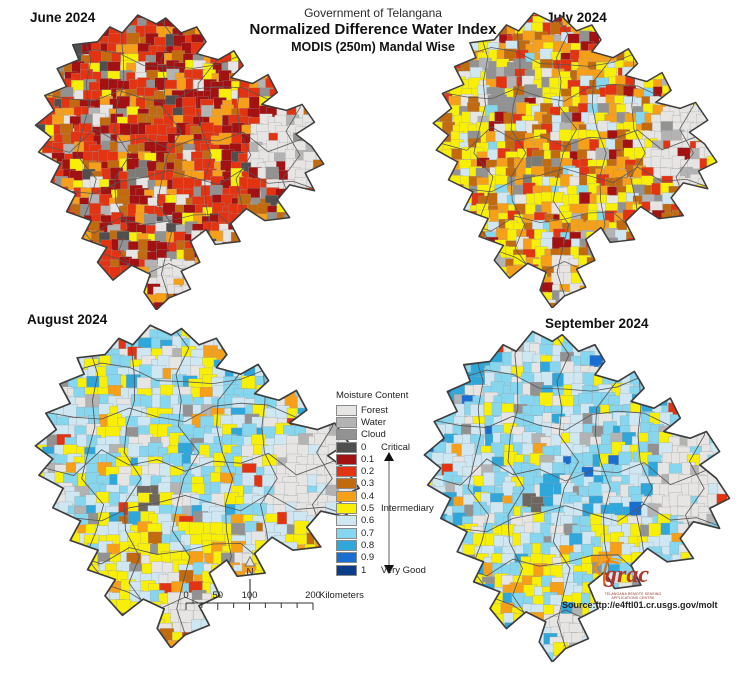  Describe the element at coordinates (63, 17) in the screenshot. I see `month-label-june: June 2024` at that location.